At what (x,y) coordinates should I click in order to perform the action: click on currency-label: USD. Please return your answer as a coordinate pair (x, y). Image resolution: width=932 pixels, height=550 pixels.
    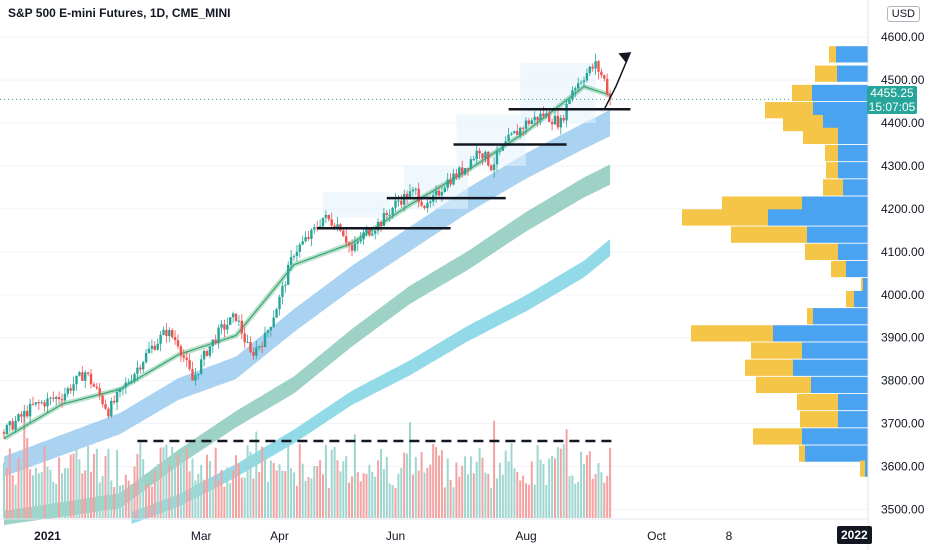
    Looking at the image, I should click on (903, 14).